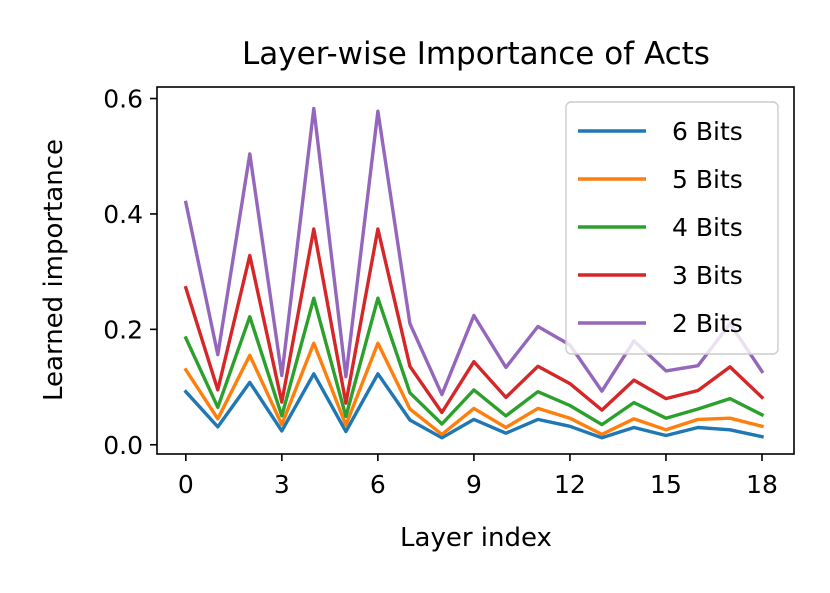 The width and height of the screenshot is (830, 593). What do you see at coordinates (123, 99) in the screenshot?
I see `y-tick-label: 0.6` at bounding box center [123, 99].